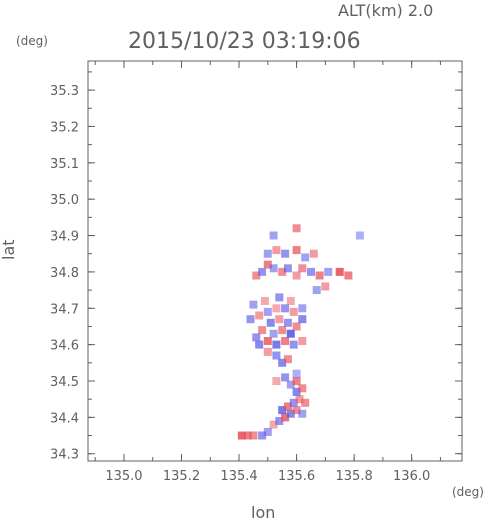  Describe the element at coordinates (64, 418) in the screenshot. I see `y-tick-label: 34.4` at that location.